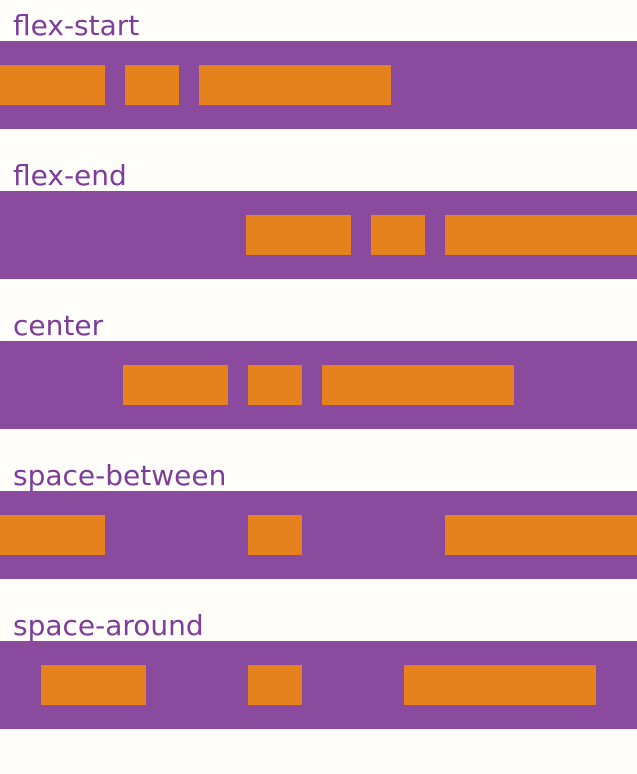 The width and height of the screenshot is (637, 774). Describe the element at coordinates (70, 175) in the screenshot. I see `section-heading-flex-end: flex-end` at that location.